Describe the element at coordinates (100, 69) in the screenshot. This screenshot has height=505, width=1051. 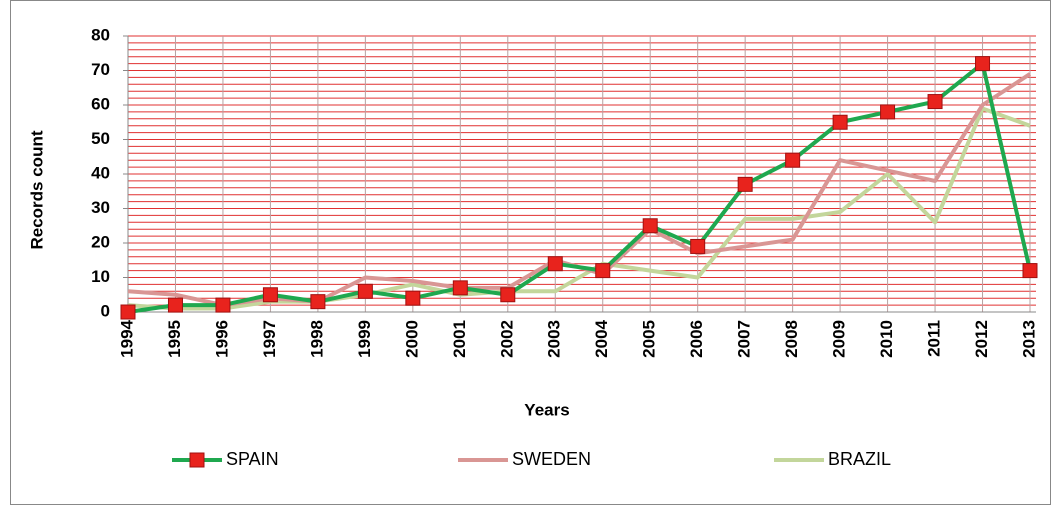
I see `y-tick-label: 70` at that location.